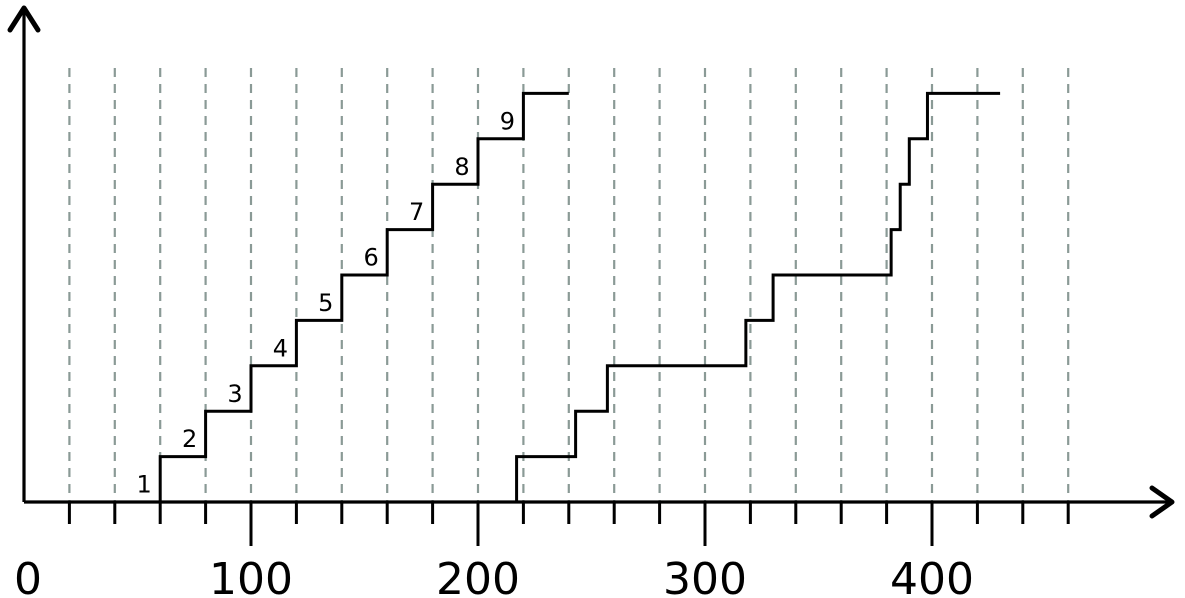  I want to click on x-tick-label: 400, so click(932, 576).